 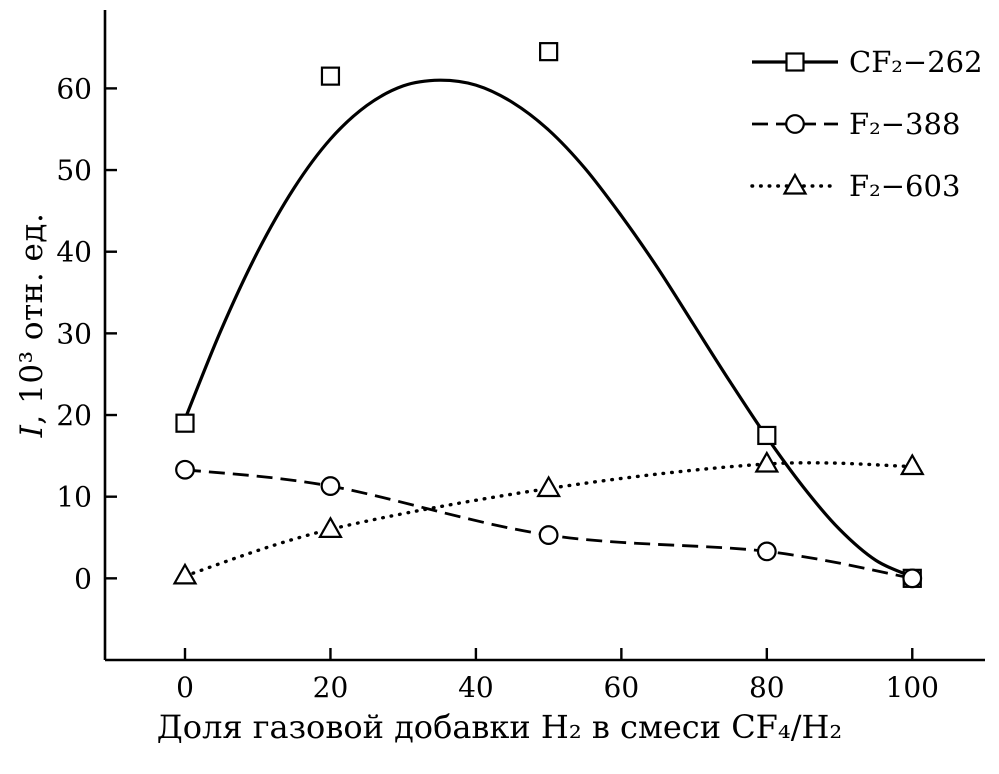 I want to click on x-tick-label: 80, so click(x=767, y=687).